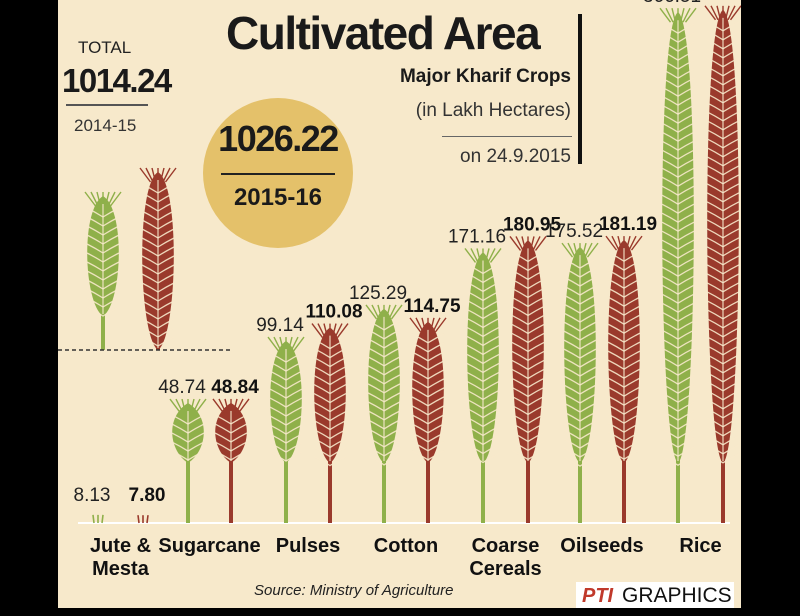  What do you see at coordinates (280, 325) in the screenshot?
I see `value-label-pulses-2014-15: 99.14` at bounding box center [280, 325].